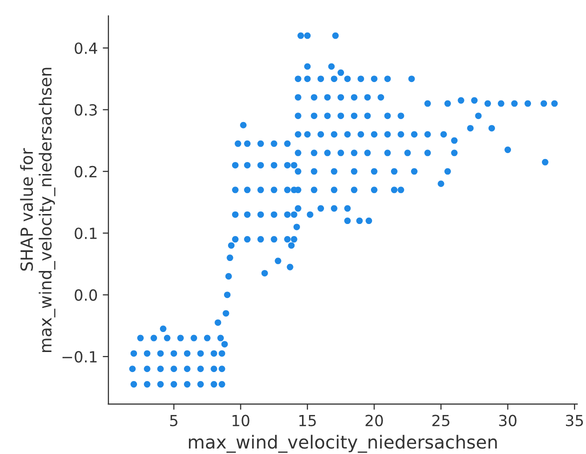  Describe the element at coordinates (507, 420) in the screenshot. I see `x-tick-label: 30` at that location.